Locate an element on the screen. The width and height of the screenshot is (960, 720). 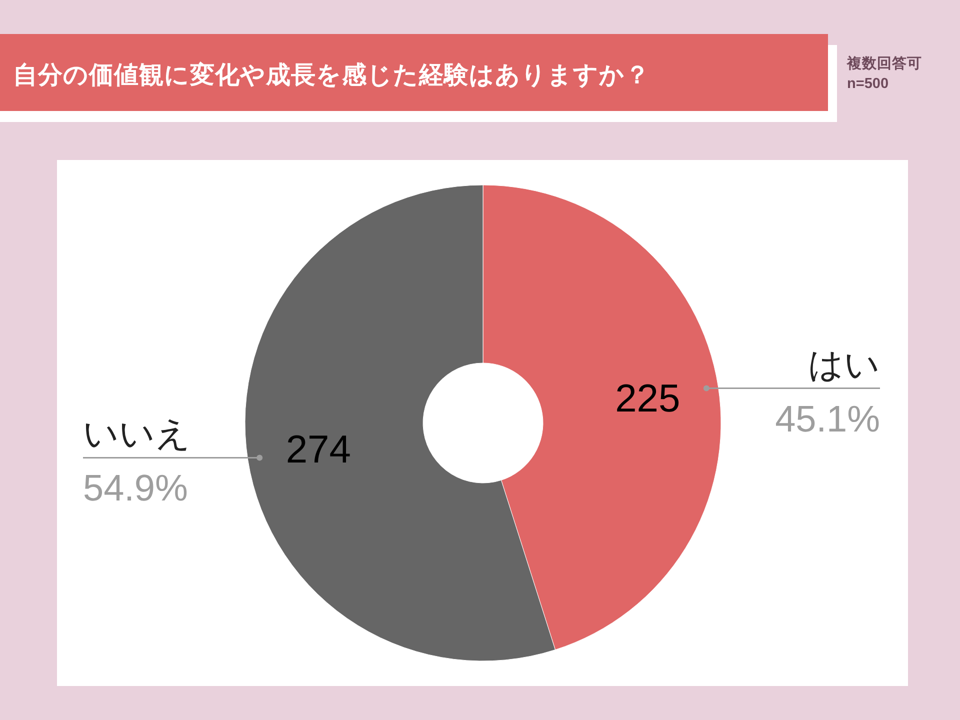
annotation: 45.1% is located at coordinates (827, 419).